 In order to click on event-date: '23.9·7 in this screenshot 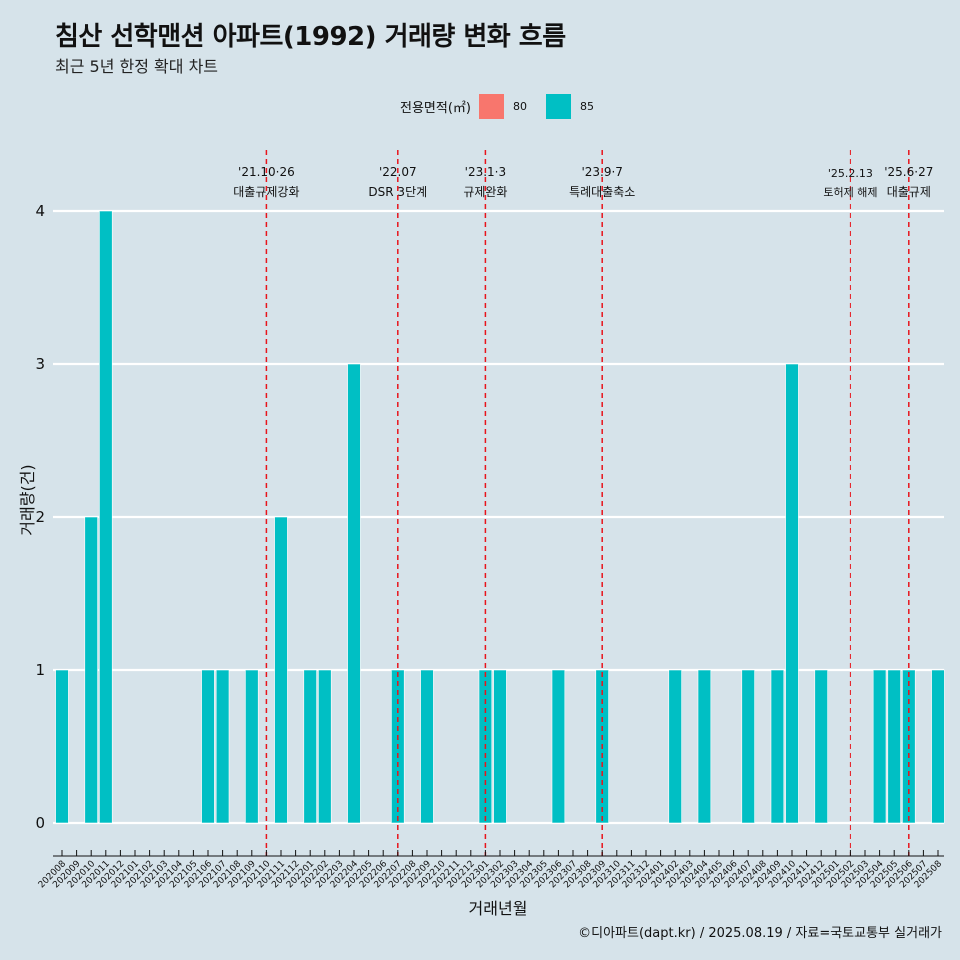, I will do `click(601, 172)`.